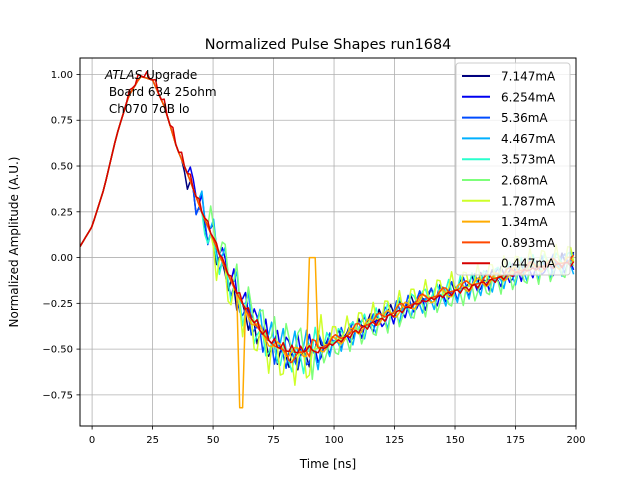 Image resolution: width=640 pixels, height=484 pixels. What do you see at coordinates (528, 139) in the screenshot?
I see `legend-label: 4.467mA` at bounding box center [528, 139].